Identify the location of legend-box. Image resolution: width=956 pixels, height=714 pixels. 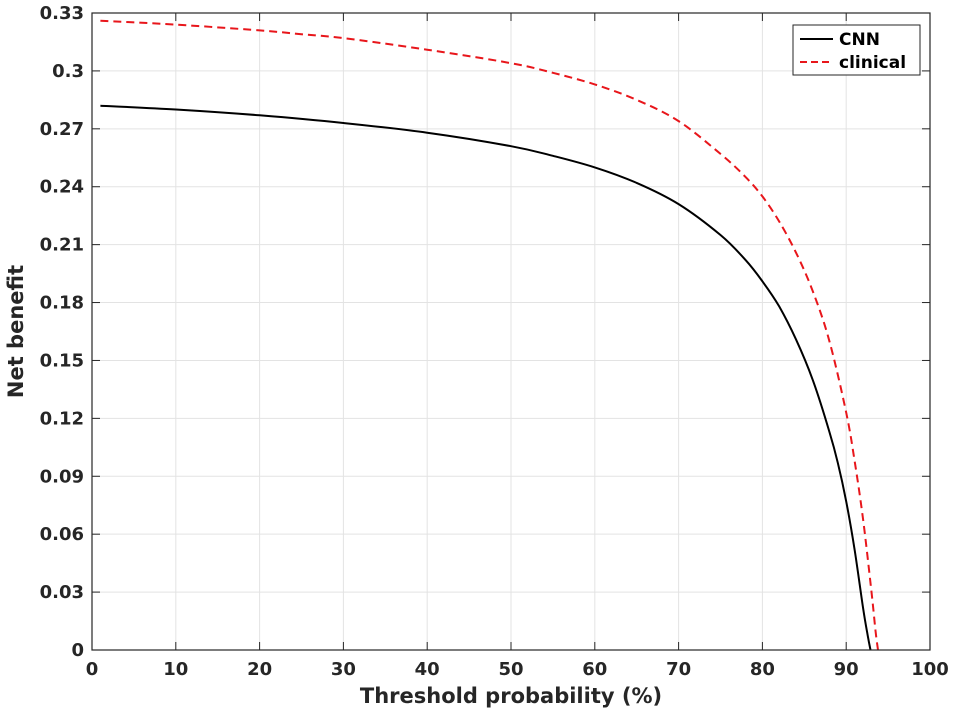
(856, 50).